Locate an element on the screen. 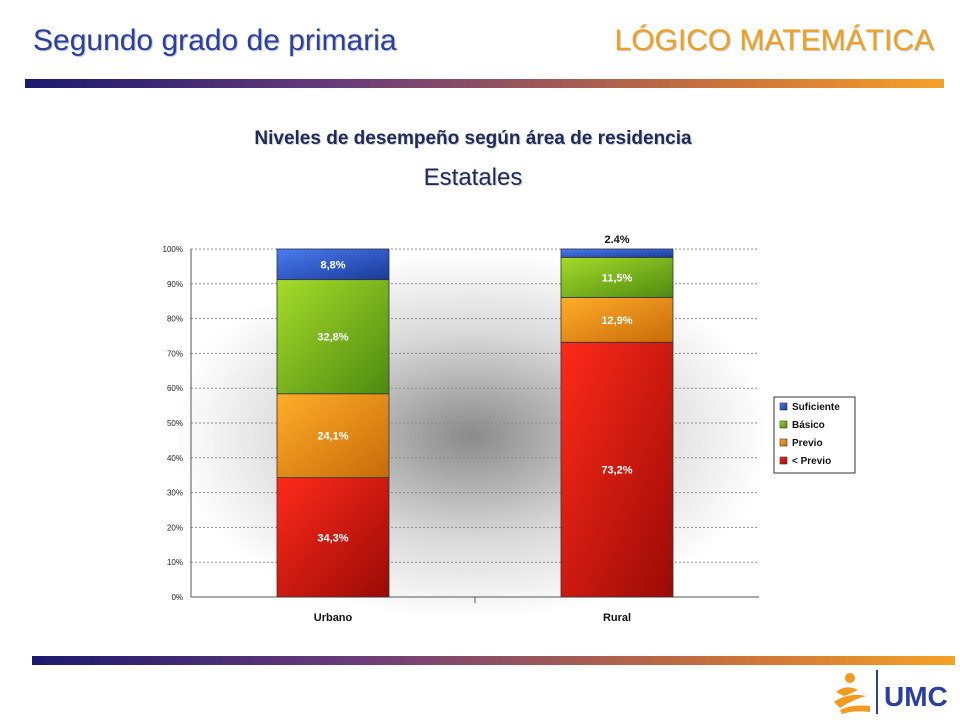  data-label: 73,2% is located at coordinates (616, 471).